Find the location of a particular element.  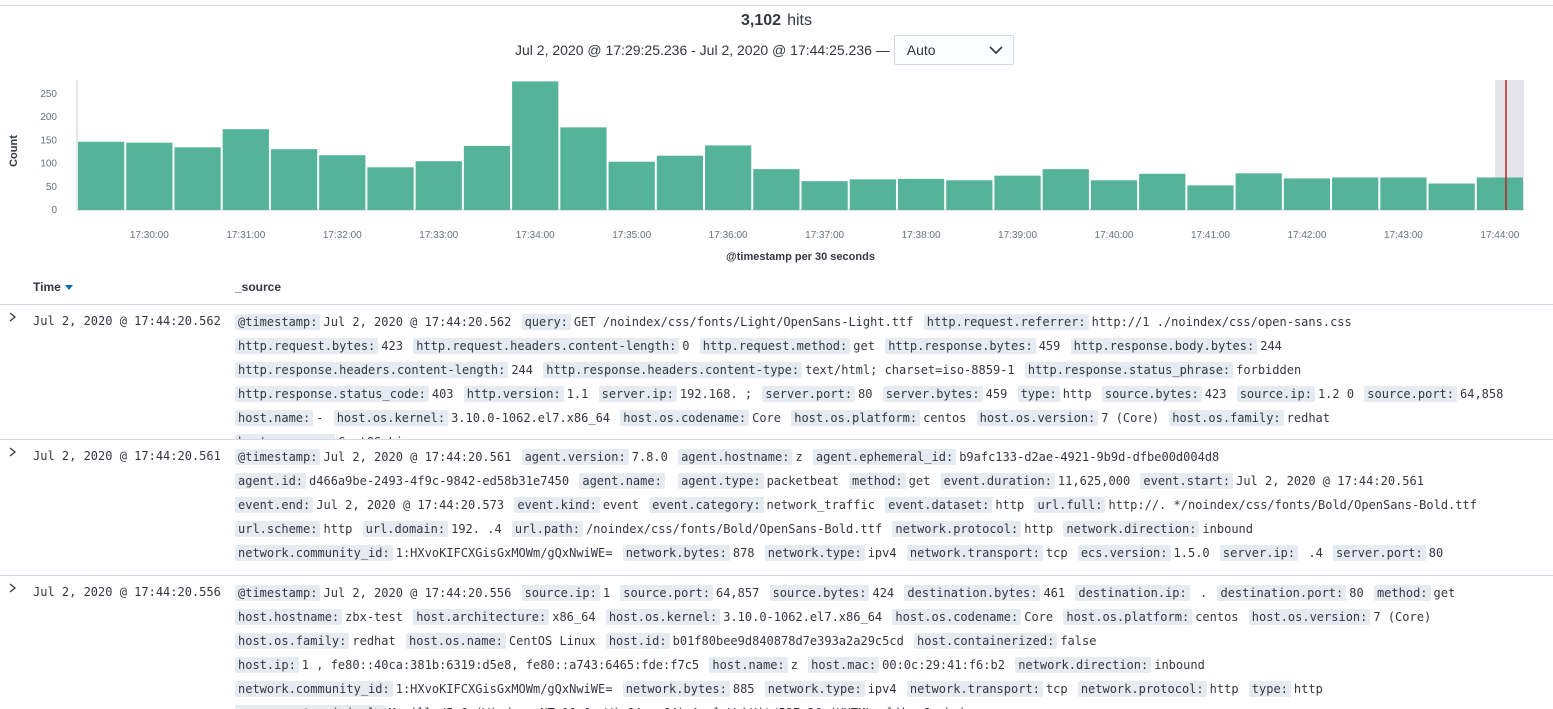

field-value: Jul 2, 2020 @ 17:44:20.561 is located at coordinates (417, 457).